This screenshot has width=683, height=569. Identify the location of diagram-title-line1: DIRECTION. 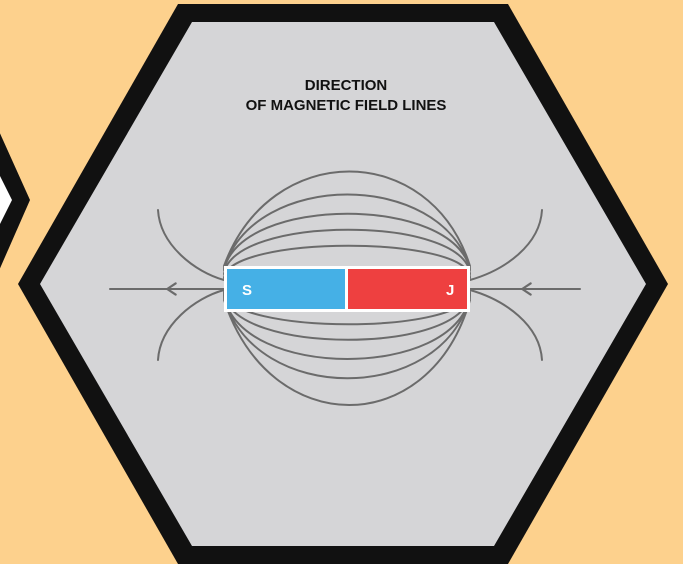
(346, 85).